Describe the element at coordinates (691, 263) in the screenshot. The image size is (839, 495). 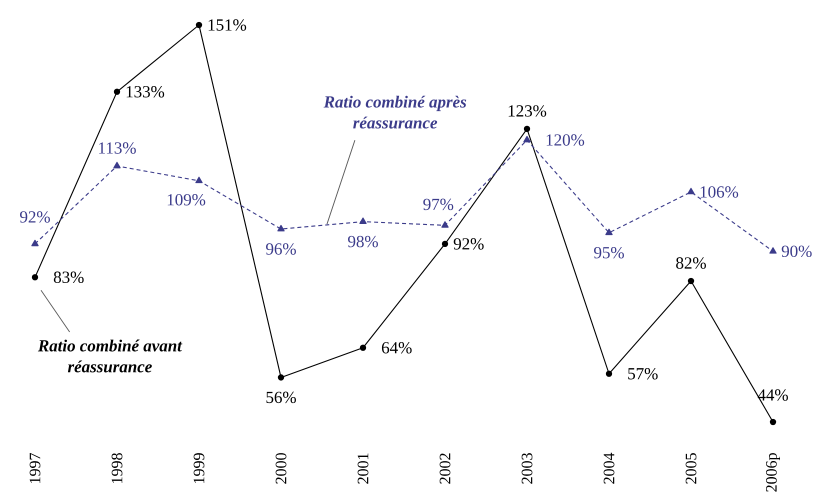
I see `data-label: 82%` at that location.